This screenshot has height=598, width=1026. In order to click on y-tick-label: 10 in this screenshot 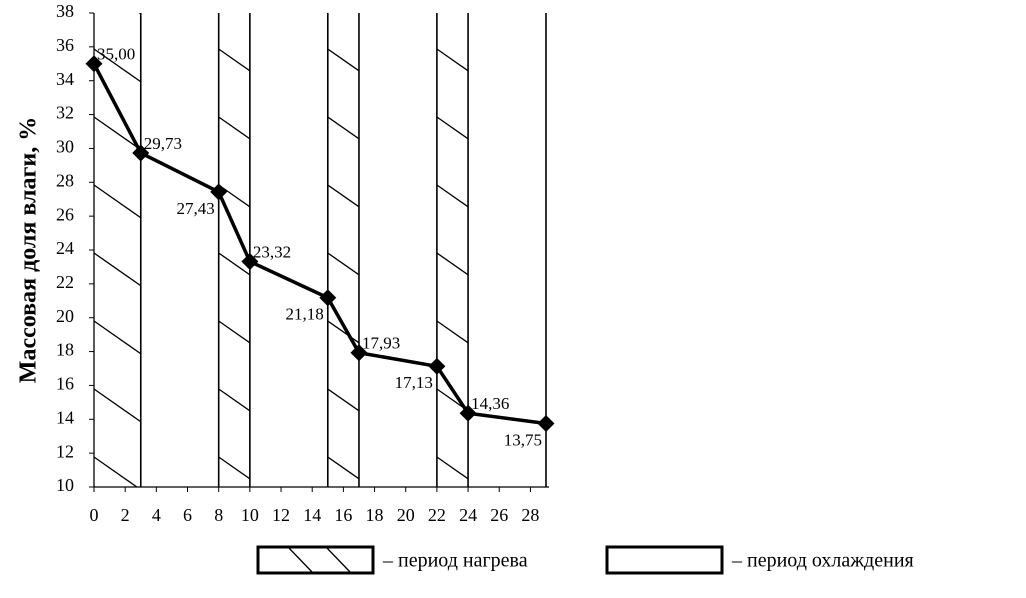, I will do `click(65, 485)`.